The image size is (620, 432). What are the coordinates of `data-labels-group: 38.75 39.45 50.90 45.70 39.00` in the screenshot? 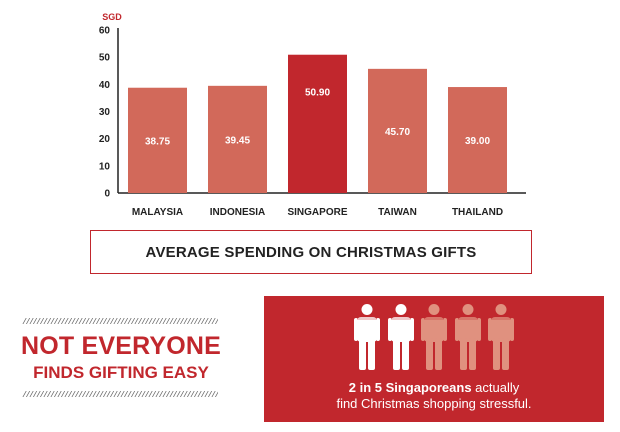 It's located at (317, 118).